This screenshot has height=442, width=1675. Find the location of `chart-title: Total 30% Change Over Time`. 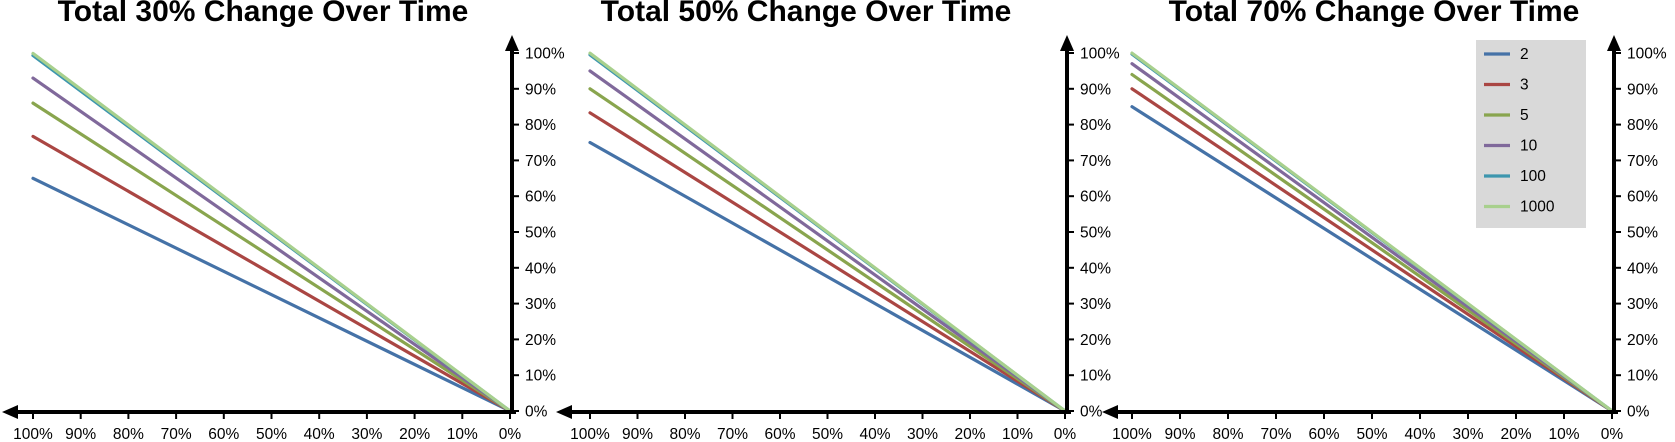

chart-title: Total 30% Change Over Time is located at coordinates (263, 14).